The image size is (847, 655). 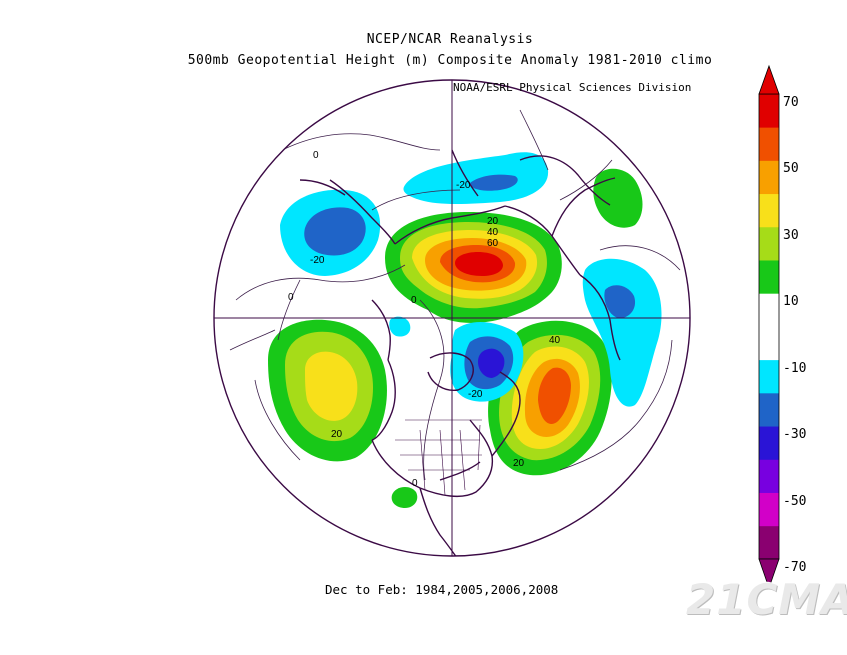 I want to click on contour-label-neg20-europe: -20, so click(x=317, y=260).